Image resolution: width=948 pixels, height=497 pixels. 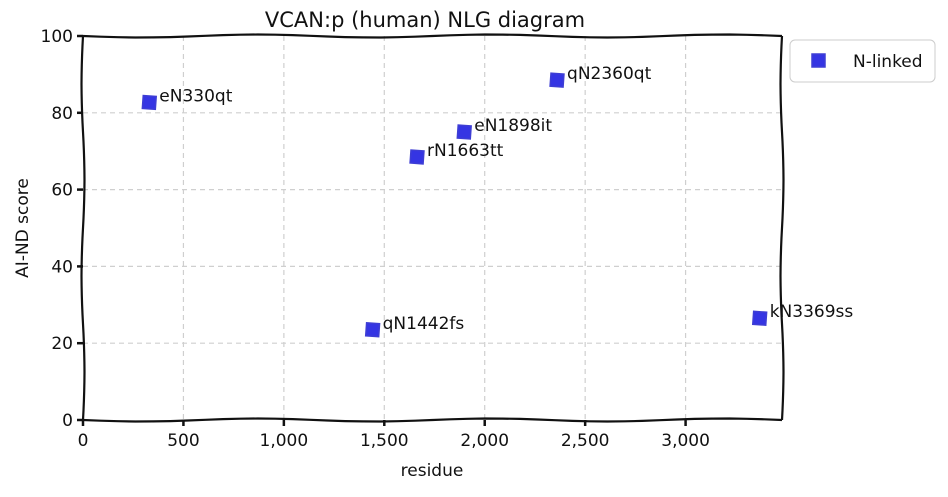 What do you see at coordinates (609, 74) in the screenshot?
I see `data-point-label: qN2360qt` at bounding box center [609, 74].